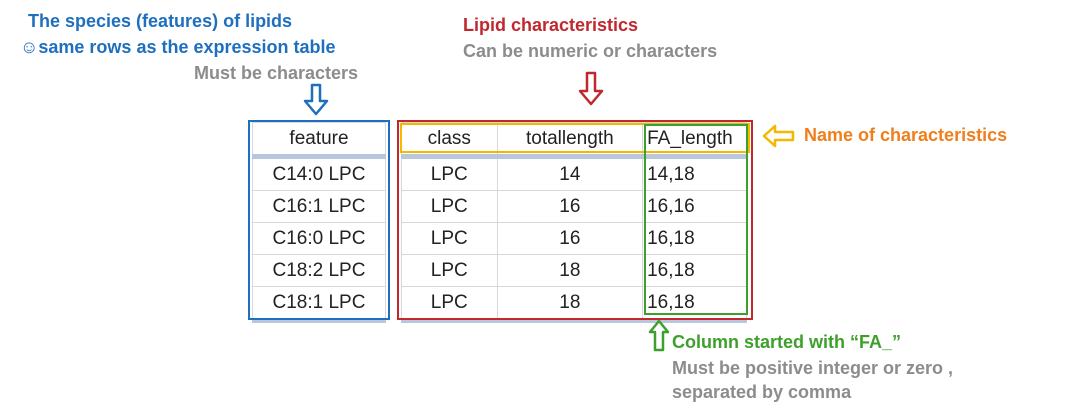 The height and width of the screenshot is (414, 1085). I want to click on lipid-characteristics-note: Can be numeric or characters, so click(590, 51).